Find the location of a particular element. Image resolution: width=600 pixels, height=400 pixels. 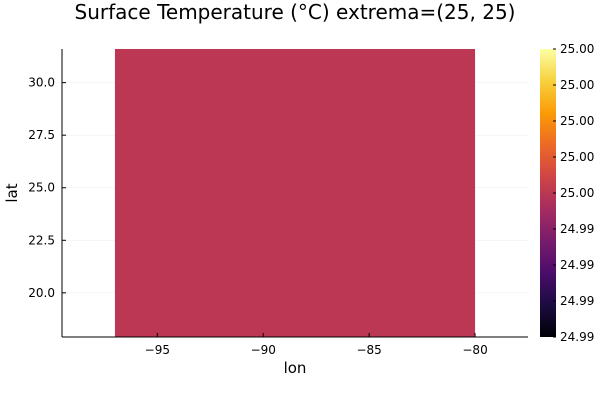

y-tick-label: 22.5 is located at coordinates (41, 240).